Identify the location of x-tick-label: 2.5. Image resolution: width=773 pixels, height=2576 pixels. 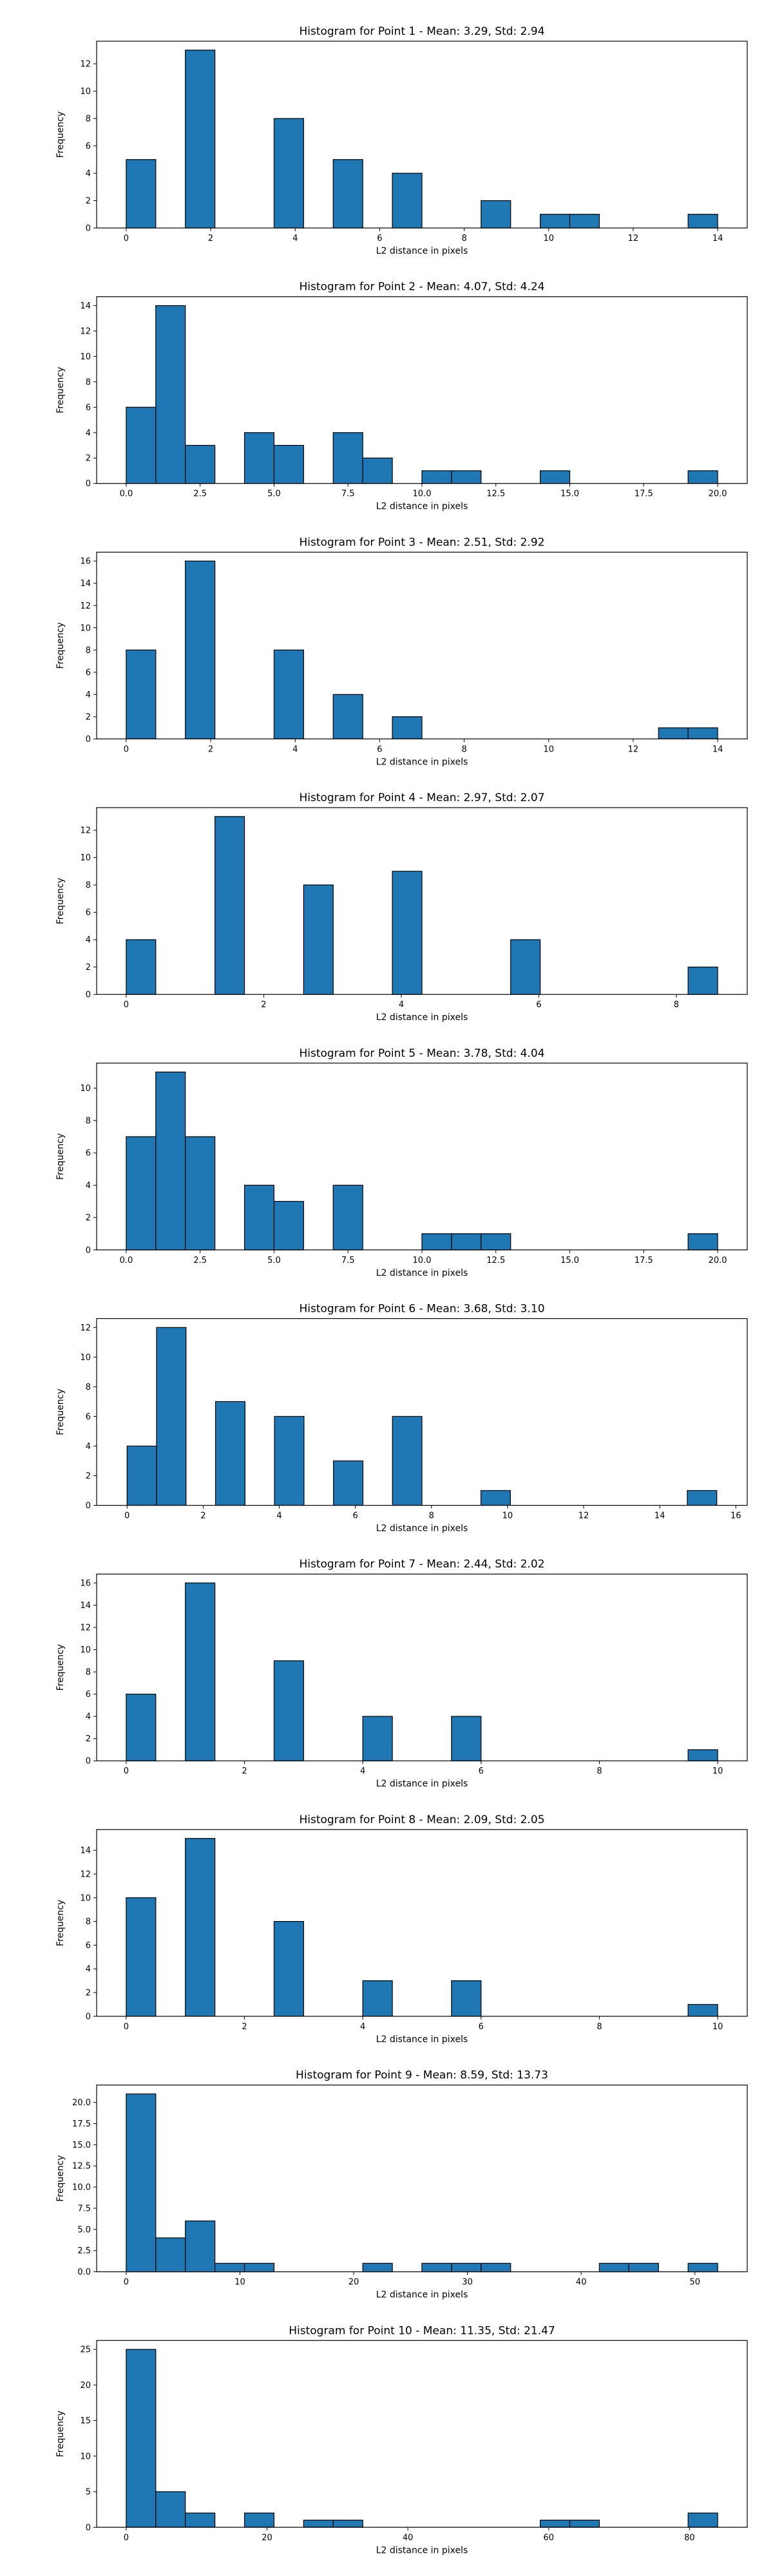
(200, 1260).